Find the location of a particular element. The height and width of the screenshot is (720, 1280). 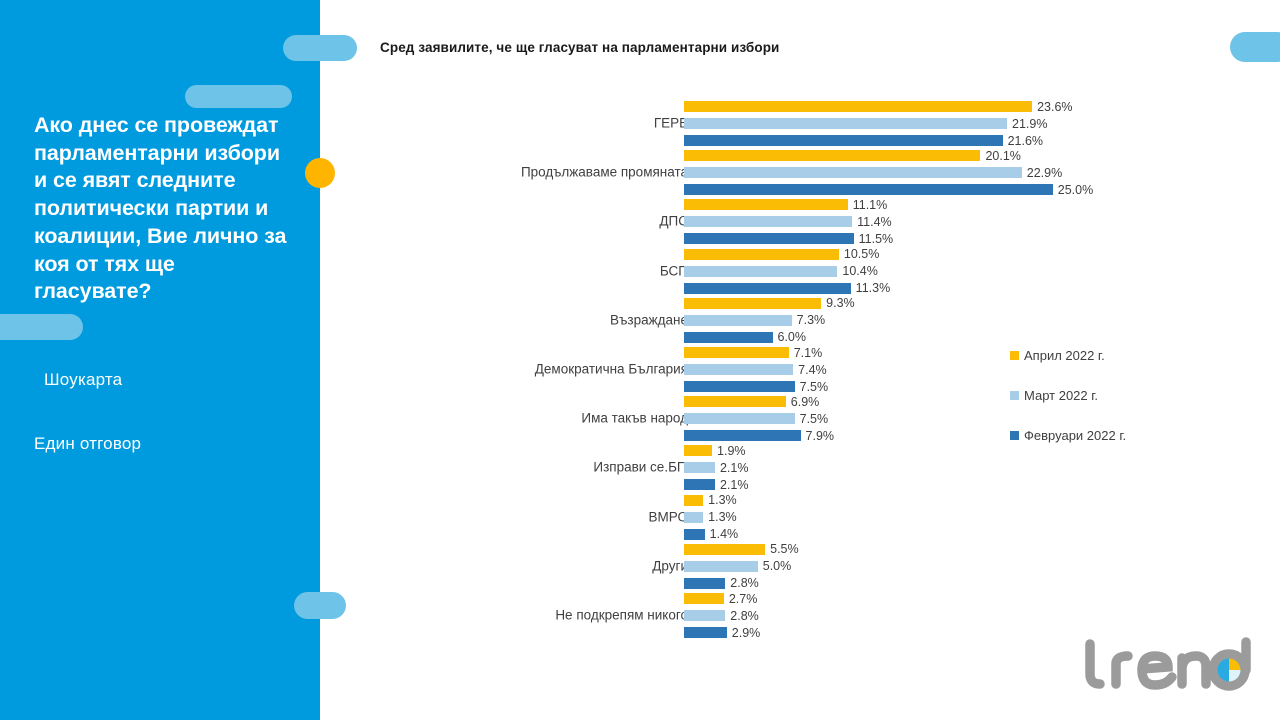

bar-value-label: 2.8% is located at coordinates (744, 615).